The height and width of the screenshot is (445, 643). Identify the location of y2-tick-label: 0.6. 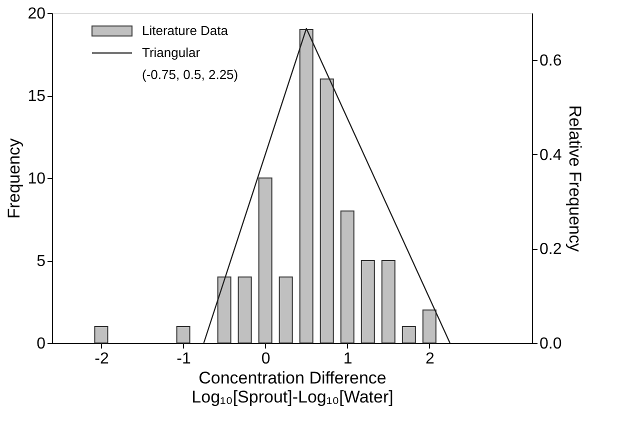
(551, 61).